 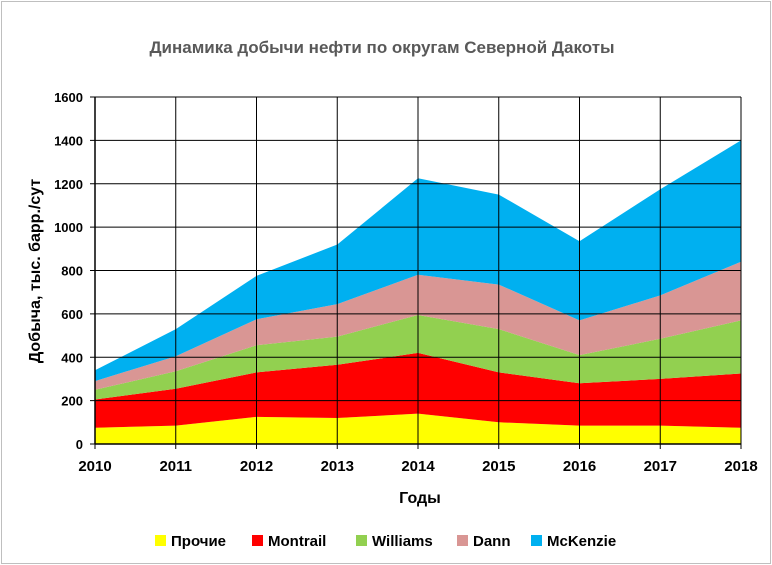 What do you see at coordinates (337, 466) in the screenshot?
I see `x-tick-label-3: 2013` at bounding box center [337, 466].